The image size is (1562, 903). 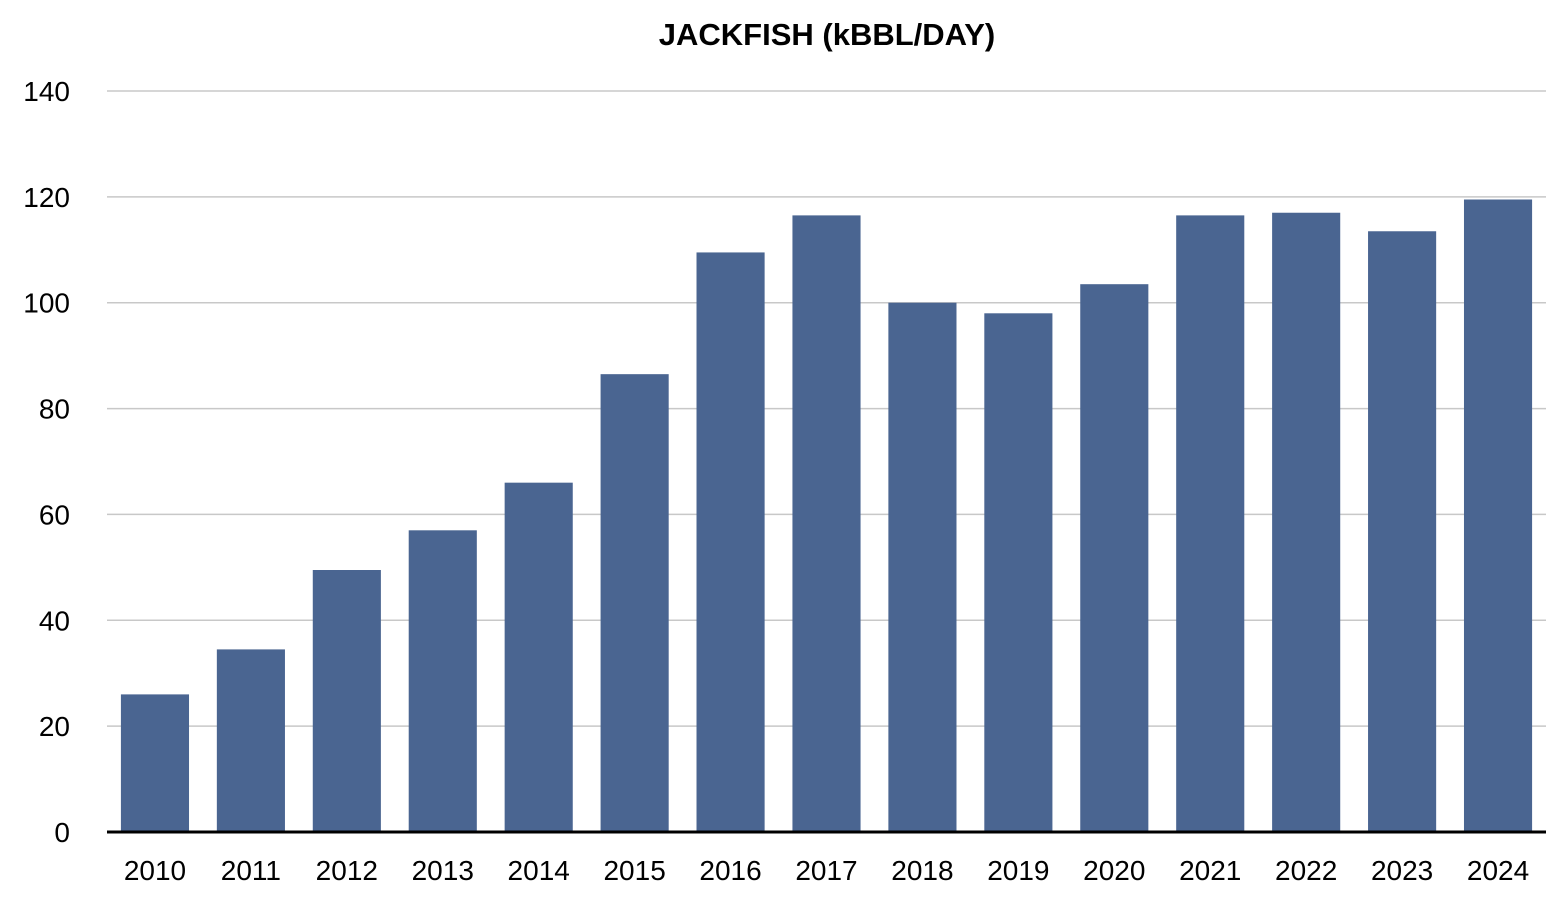 I want to click on bar-2019, so click(x=1018, y=572).